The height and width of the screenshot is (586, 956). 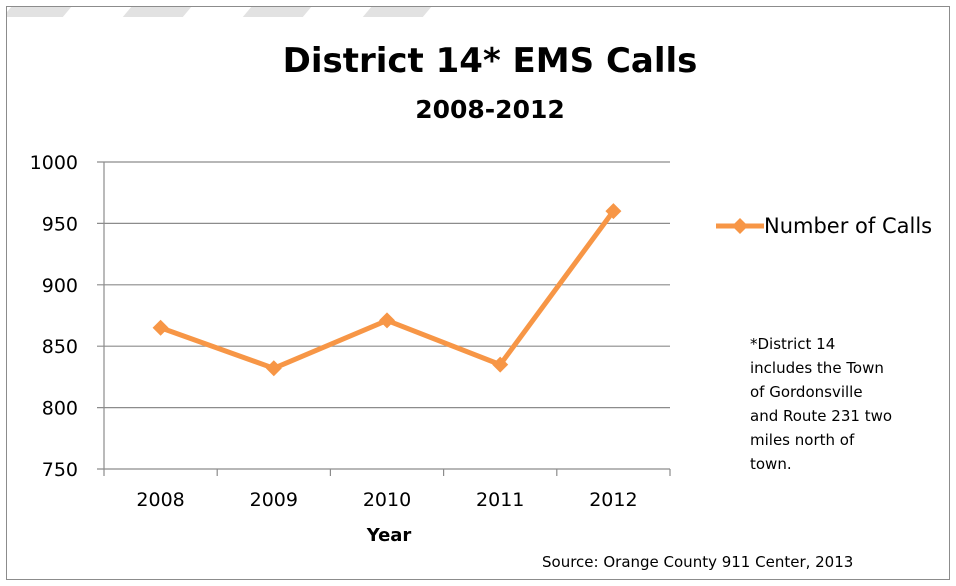 I want to click on series-line, so click(x=387, y=290).